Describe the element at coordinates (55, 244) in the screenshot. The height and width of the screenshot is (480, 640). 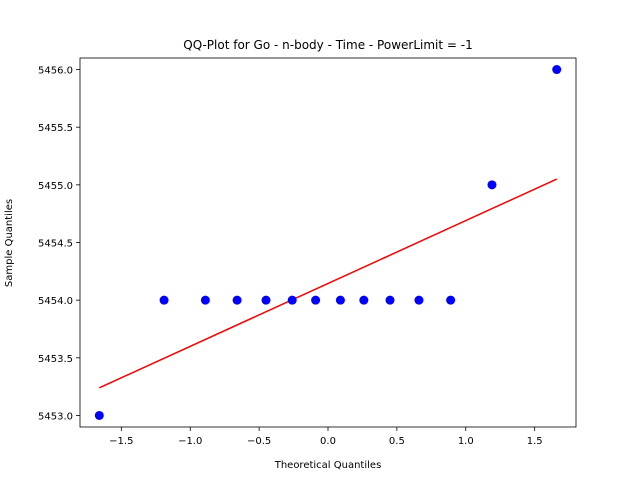
I see `y-tick-label: 5454.5` at that location.